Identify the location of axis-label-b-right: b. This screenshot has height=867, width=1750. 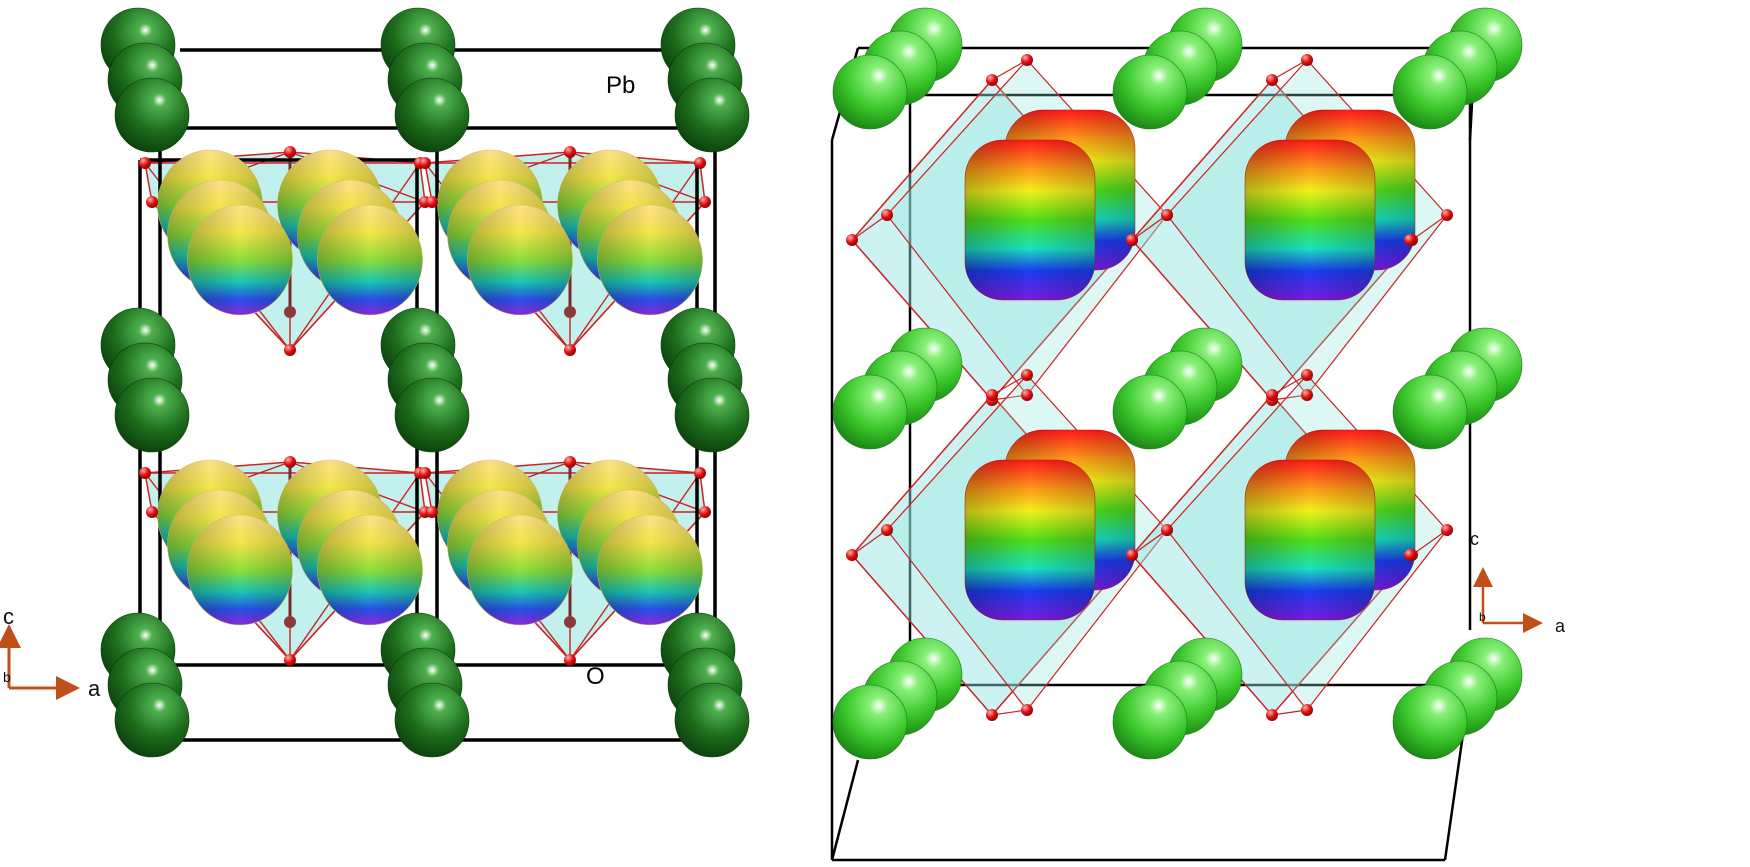
(1482, 617).